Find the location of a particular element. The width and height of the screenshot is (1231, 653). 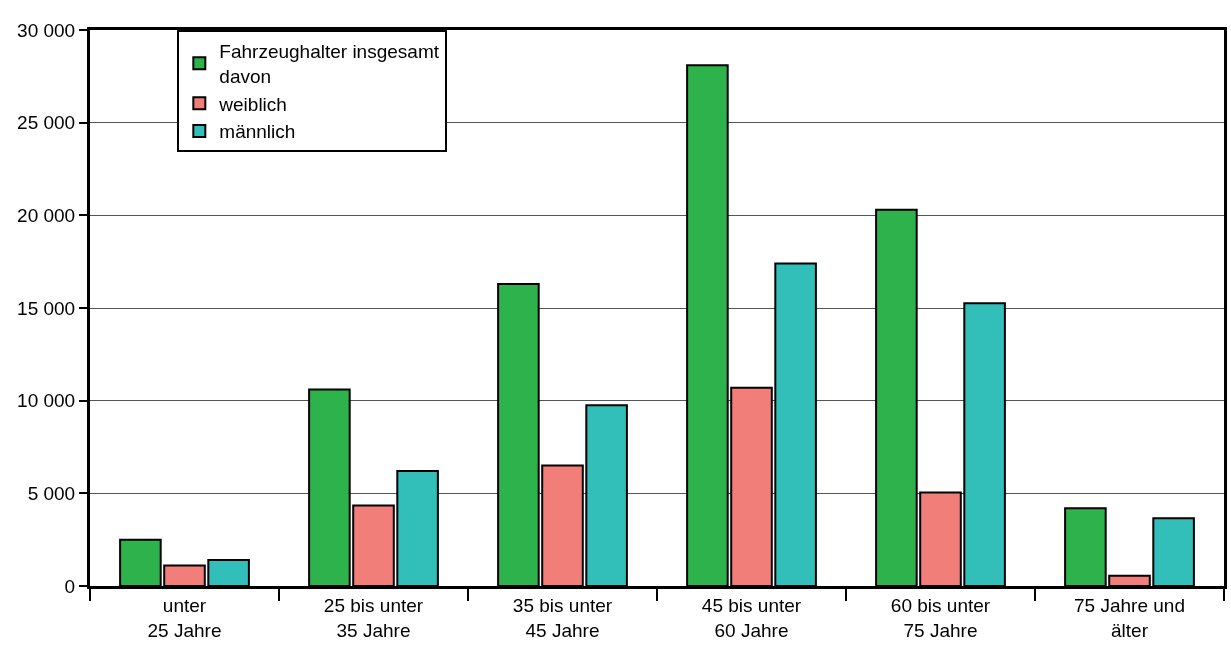

y-tick-label: 0 is located at coordinates (70, 586).